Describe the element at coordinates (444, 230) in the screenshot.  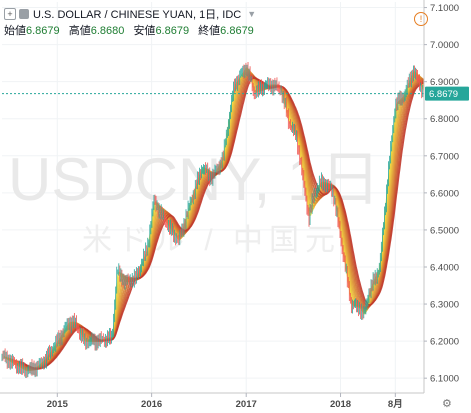
I see `price-tick-label: 6.5000` at that location.